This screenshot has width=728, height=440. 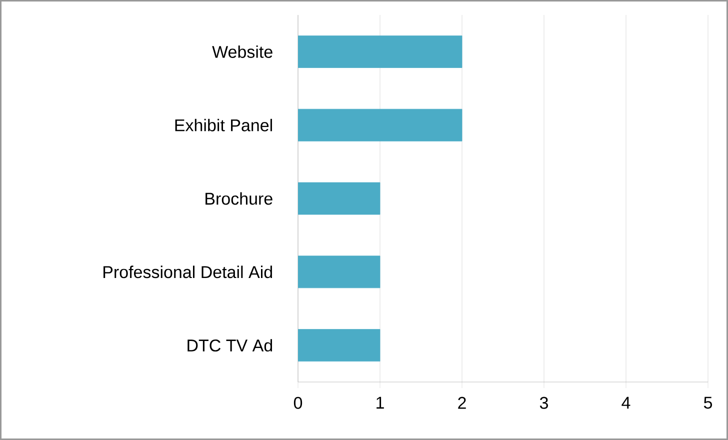 I want to click on y-tick-label: DTC TV Ad, so click(x=230, y=345).